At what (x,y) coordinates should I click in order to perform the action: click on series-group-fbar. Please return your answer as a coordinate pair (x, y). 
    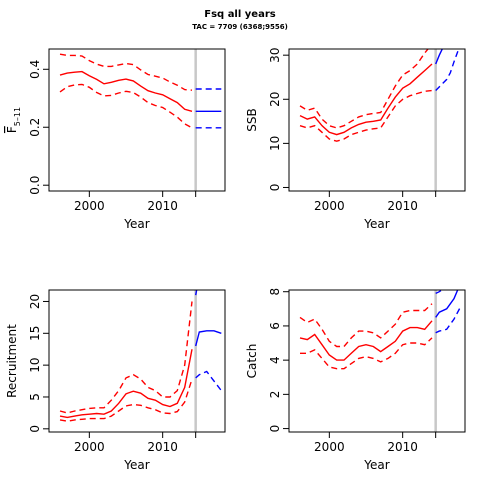
    Looking at the image, I should click on (140, 91).